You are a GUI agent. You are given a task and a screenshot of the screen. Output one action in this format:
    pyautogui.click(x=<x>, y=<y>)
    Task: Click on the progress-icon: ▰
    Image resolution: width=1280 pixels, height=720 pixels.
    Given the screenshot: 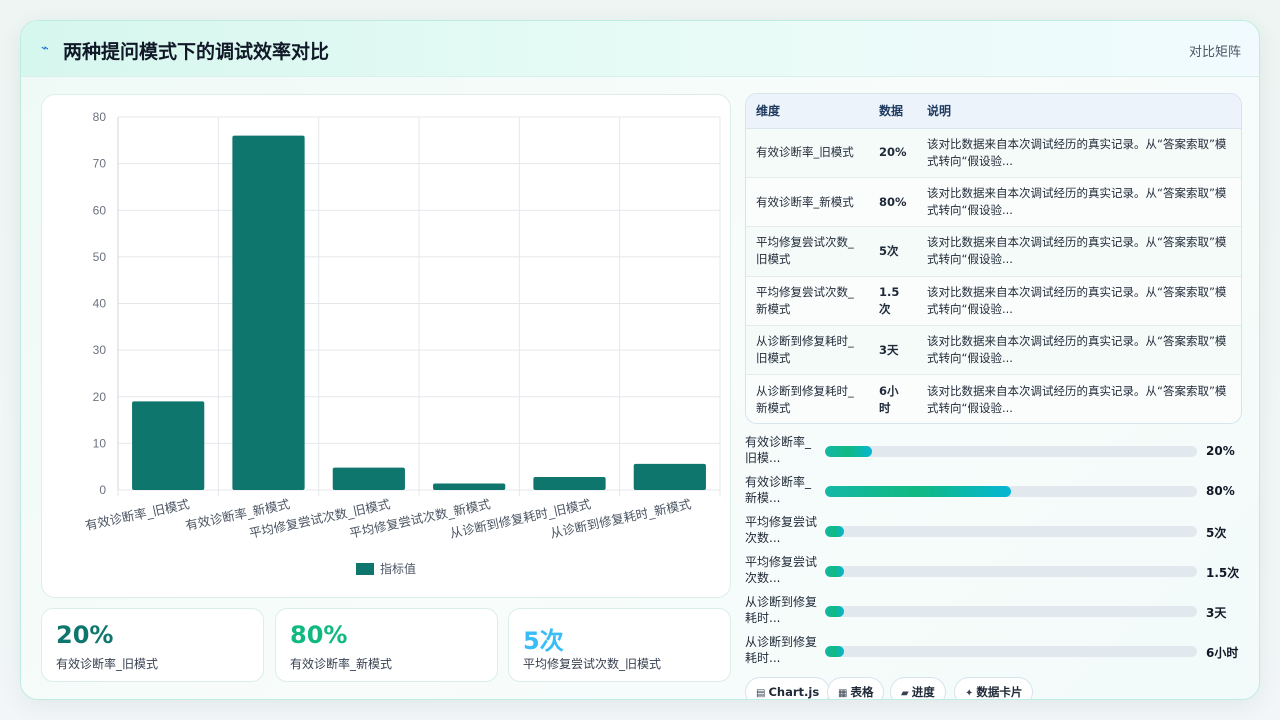 What is the action you would take?
    pyautogui.click(x=905, y=693)
    